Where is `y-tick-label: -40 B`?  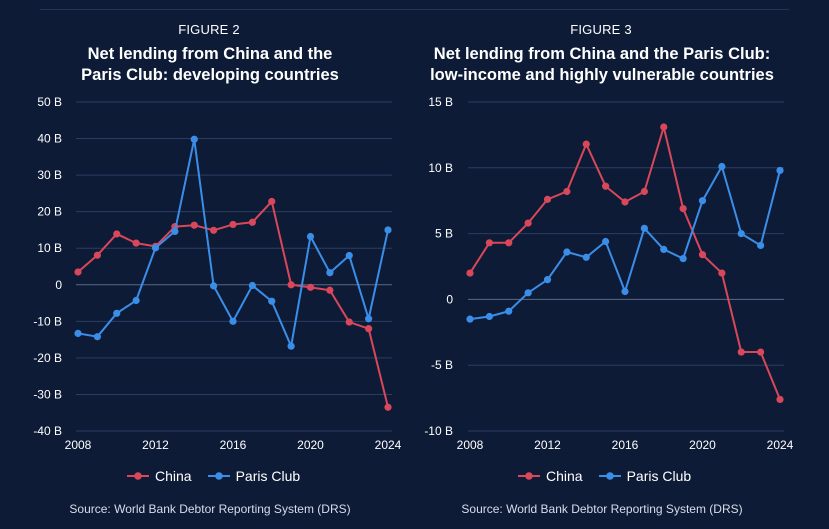
y-tick-label: -40 B is located at coordinates (47, 431).